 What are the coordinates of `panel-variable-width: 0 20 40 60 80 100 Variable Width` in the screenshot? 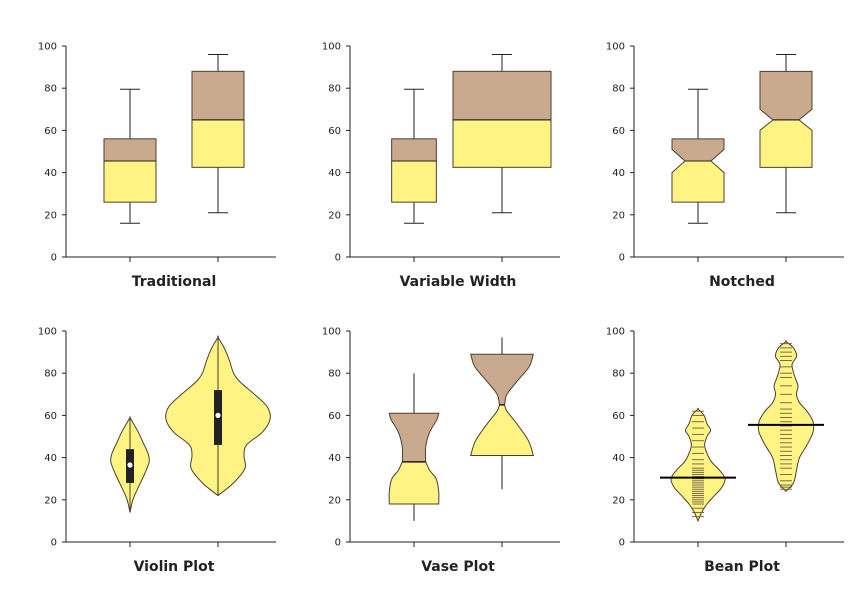 It's located at (441, 166).